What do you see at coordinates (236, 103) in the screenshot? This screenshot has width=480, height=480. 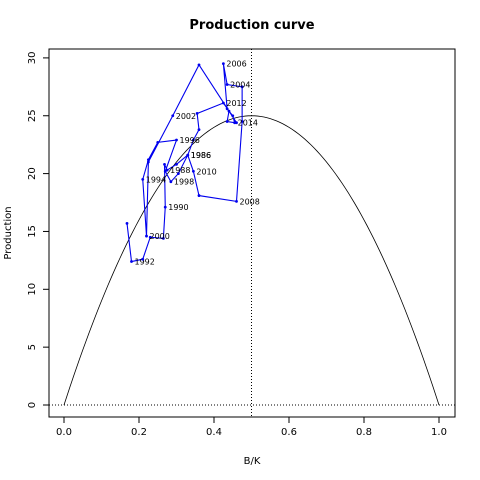 I see `year-label: 2012` at bounding box center [236, 103].